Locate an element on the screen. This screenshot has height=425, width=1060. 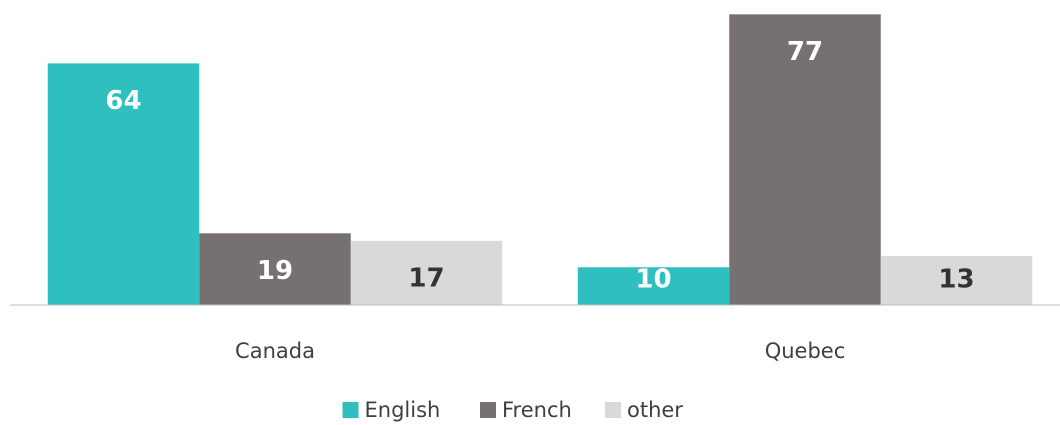
data-label: 19 is located at coordinates (275, 271).